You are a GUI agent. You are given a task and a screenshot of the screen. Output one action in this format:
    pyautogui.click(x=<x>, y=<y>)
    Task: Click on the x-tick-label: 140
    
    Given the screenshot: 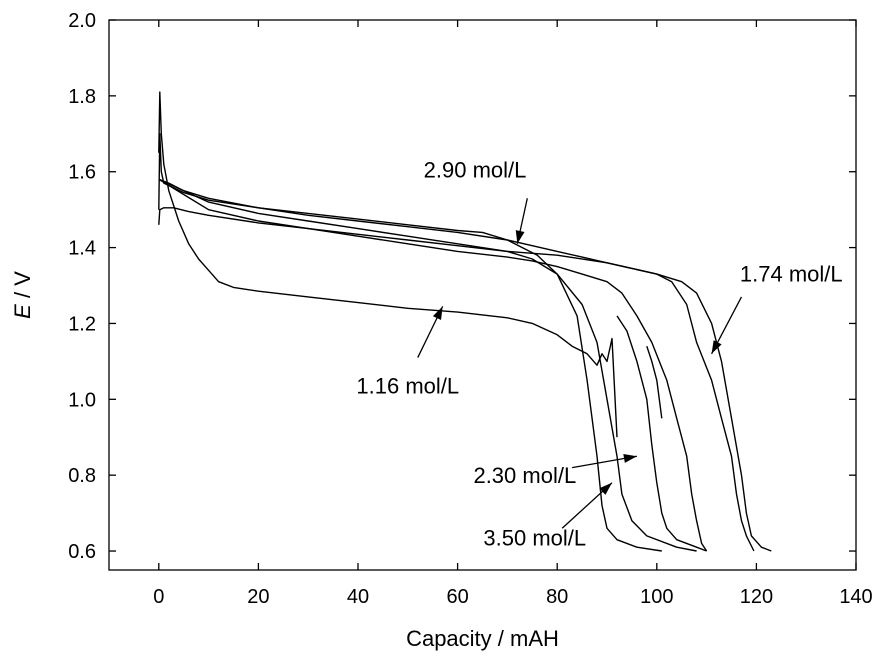 What is the action you would take?
    pyautogui.click(x=855, y=597)
    